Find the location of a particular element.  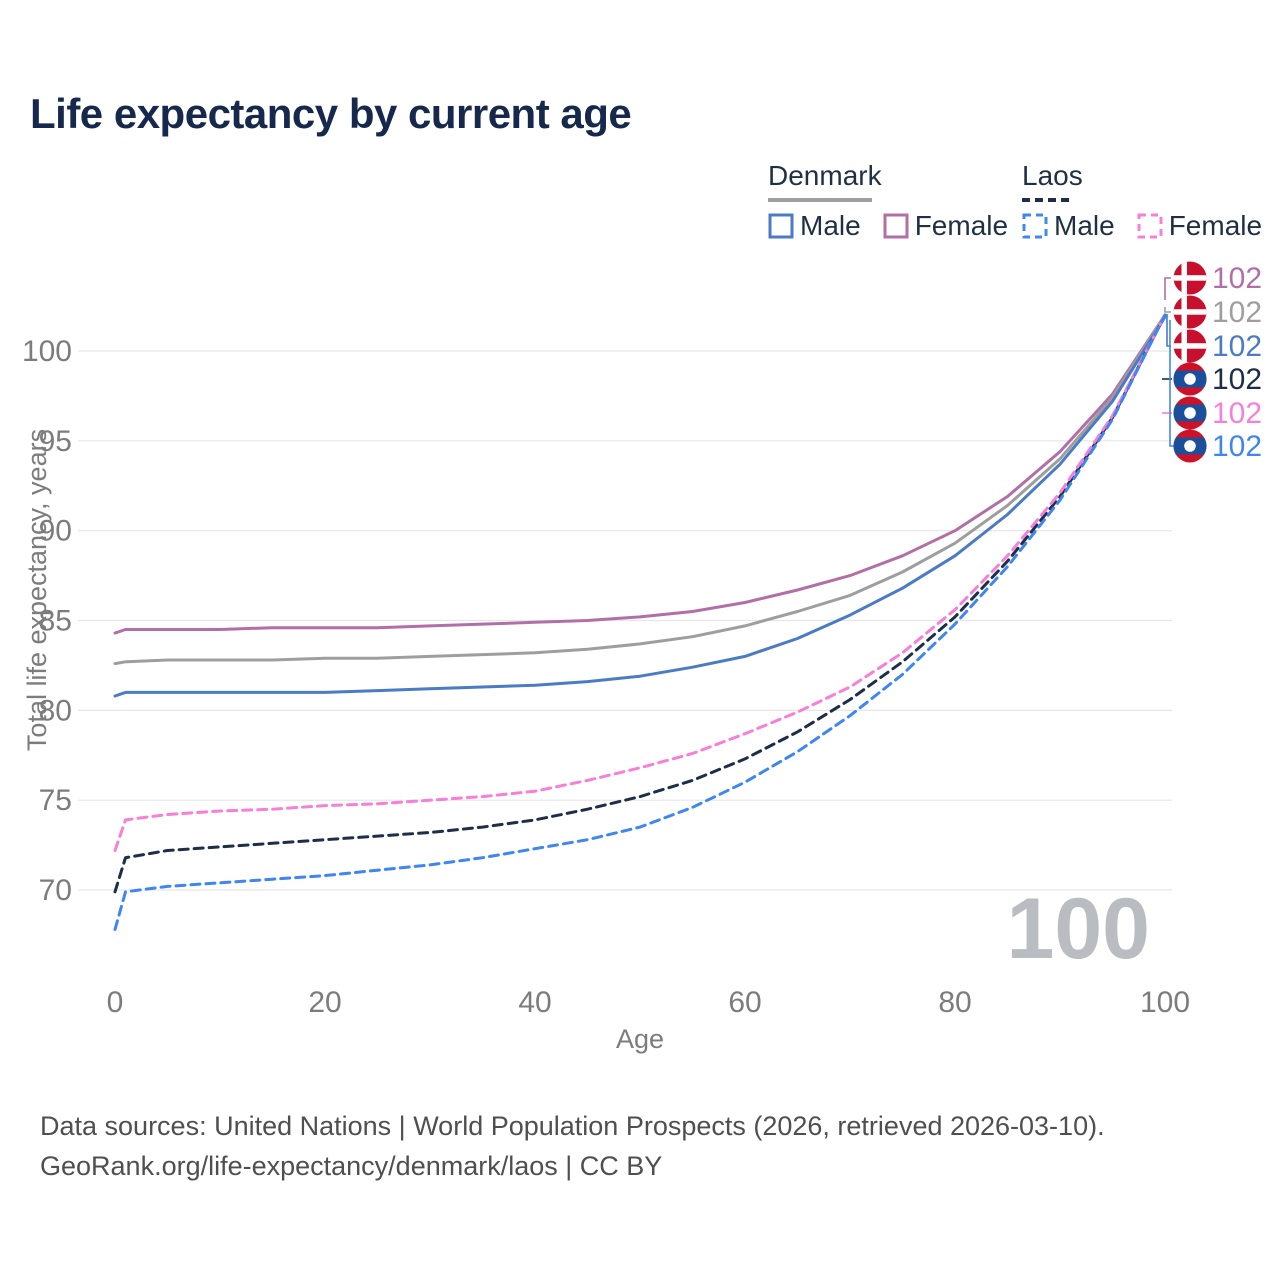

legend-item-laos-male: Male is located at coordinates (1068, 226).